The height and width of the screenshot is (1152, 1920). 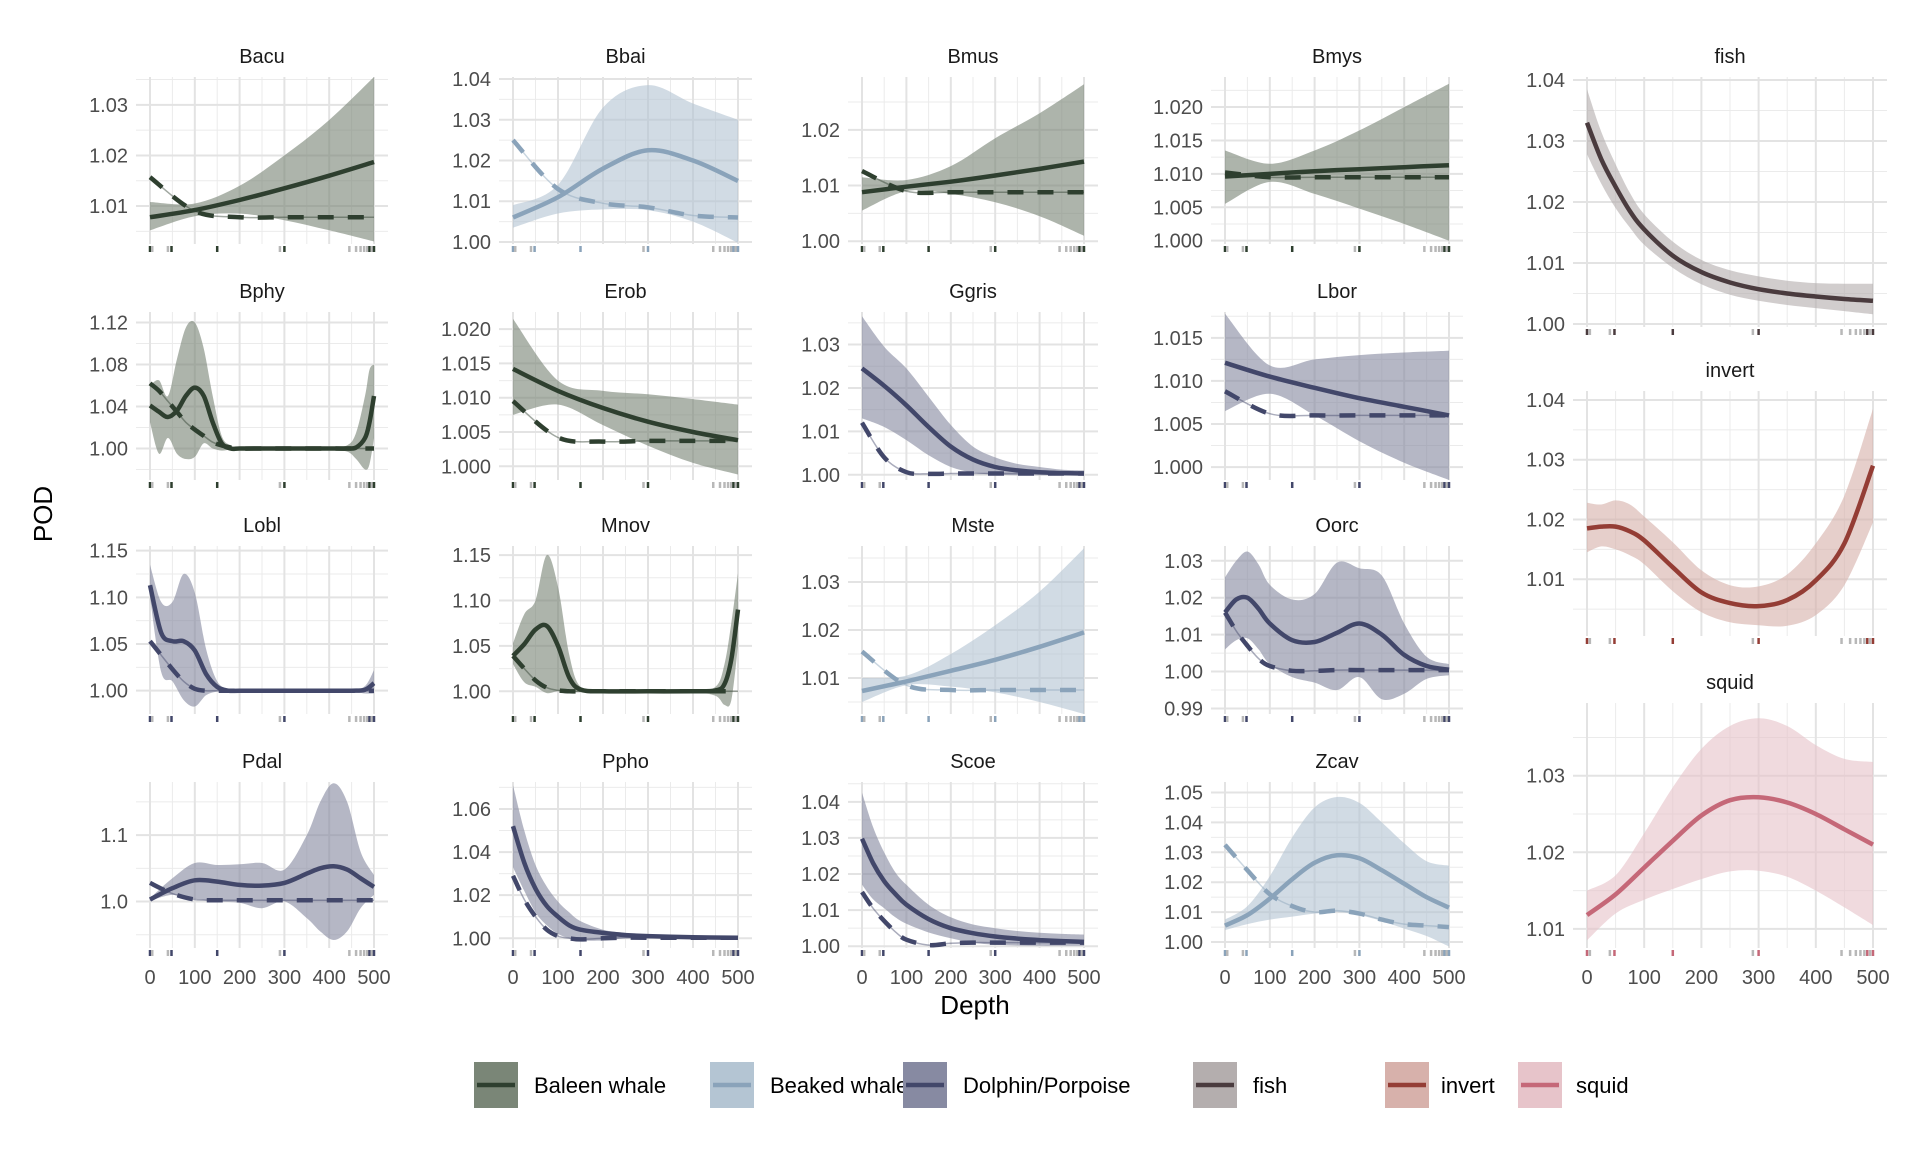 I want to click on panel-title: squid, so click(x=1730, y=683).